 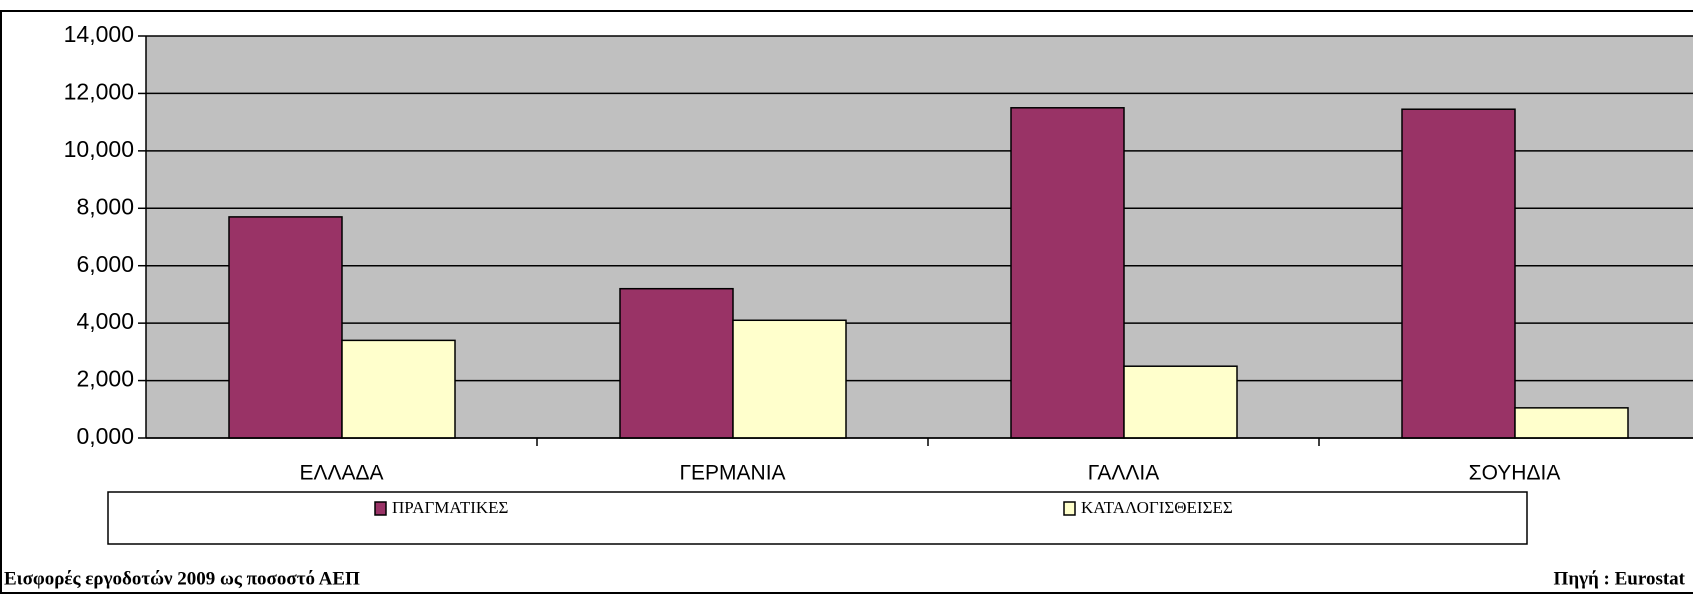 What do you see at coordinates (105, 379) in the screenshot?
I see `y-tick-label: 2,000` at bounding box center [105, 379].